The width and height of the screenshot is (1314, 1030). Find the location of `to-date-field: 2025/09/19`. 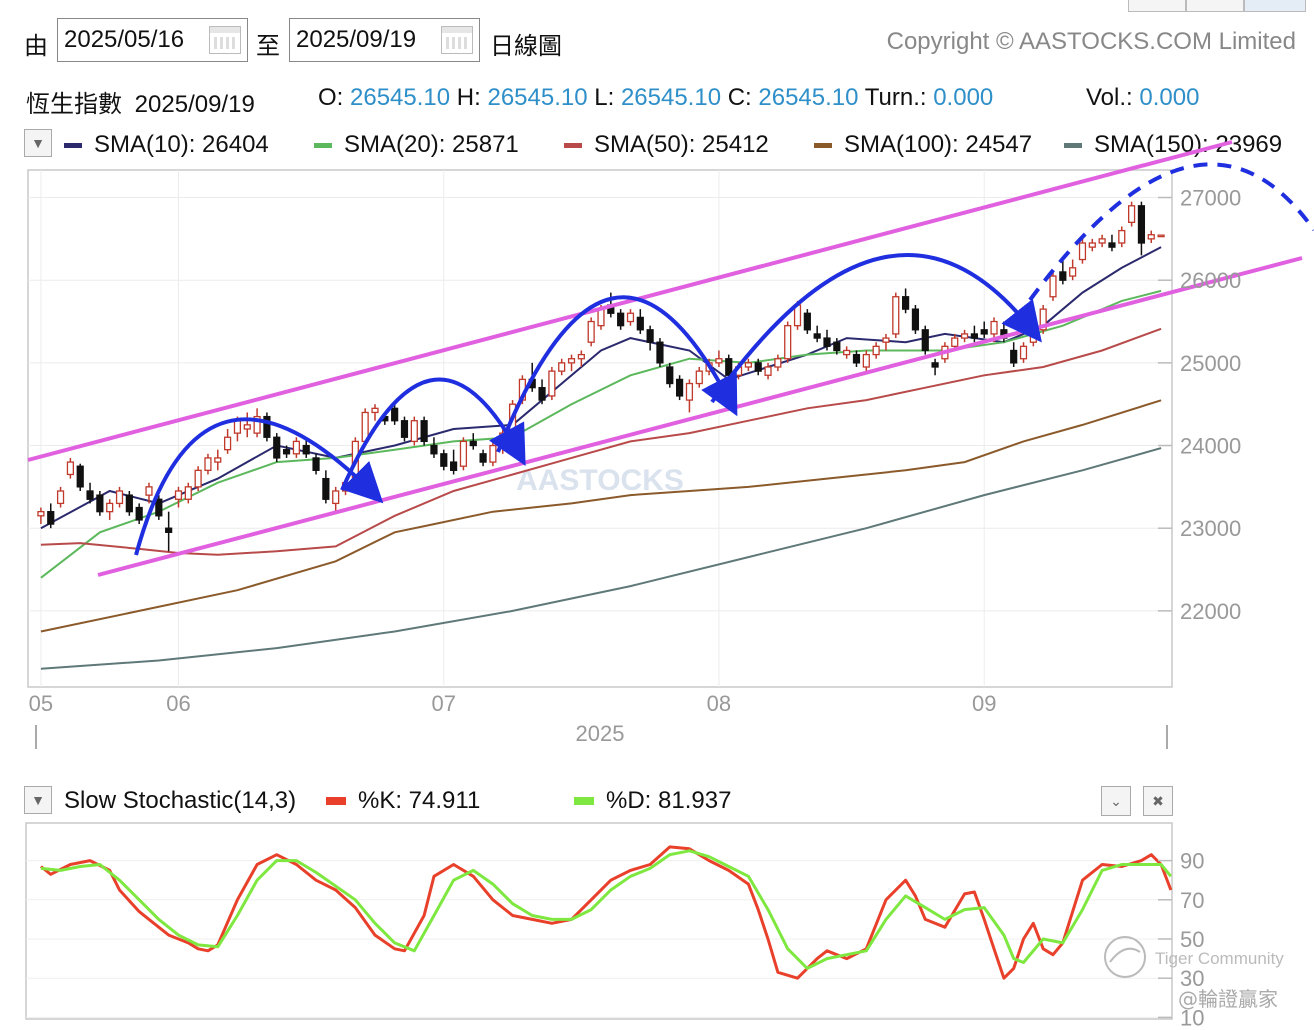

to-date-field: 2025/09/19 is located at coordinates (384, 40).